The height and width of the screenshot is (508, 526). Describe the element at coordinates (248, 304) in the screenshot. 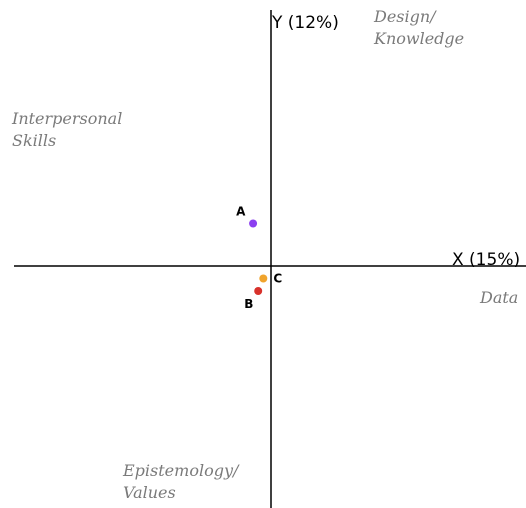

I see `point-label: B` at that location.